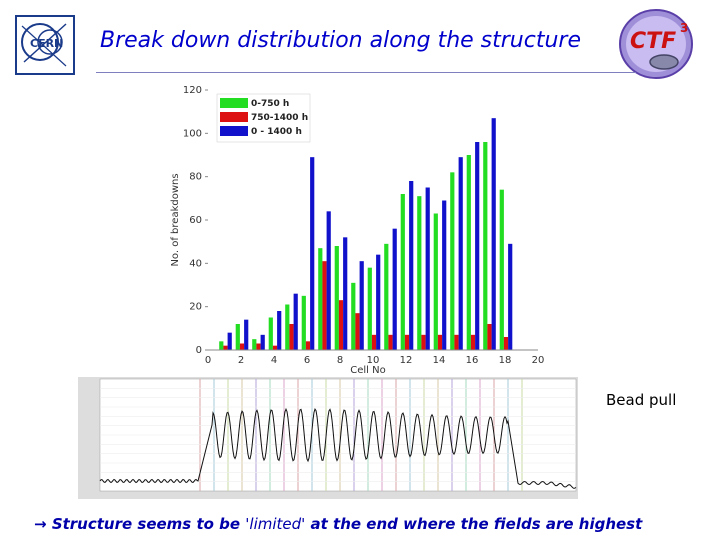 The width and height of the screenshot is (720, 540). Describe the element at coordinates (195, 220) in the screenshot. I see `y-axis-ticks: 0 20 40 60 80 100 120` at that location.